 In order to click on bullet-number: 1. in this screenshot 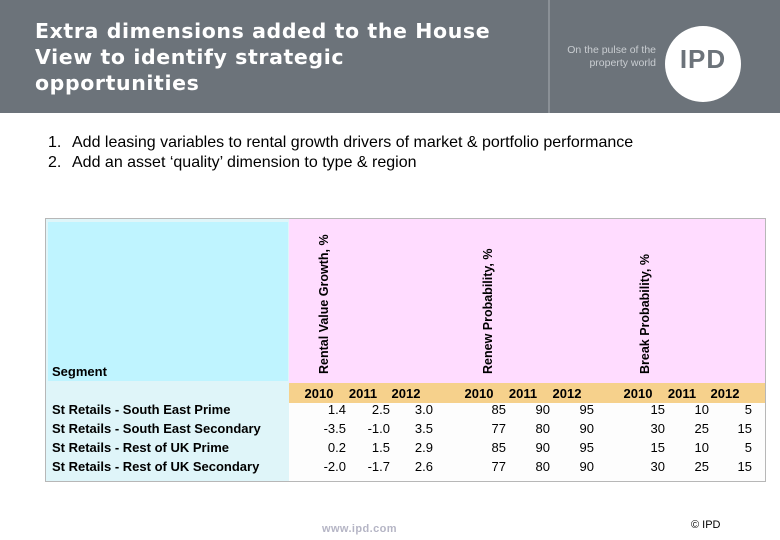, I will do `click(55, 142)`.